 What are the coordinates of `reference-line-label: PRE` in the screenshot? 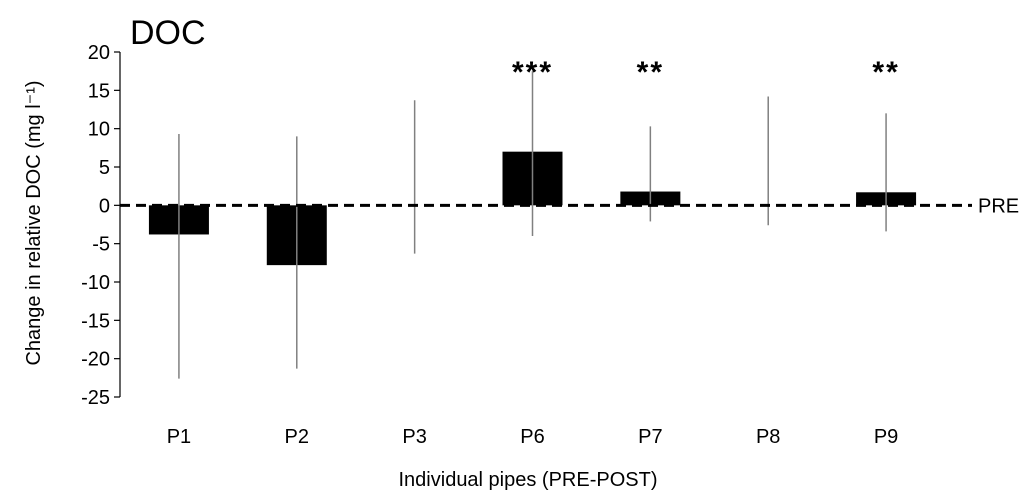 It's located at (998, 206).